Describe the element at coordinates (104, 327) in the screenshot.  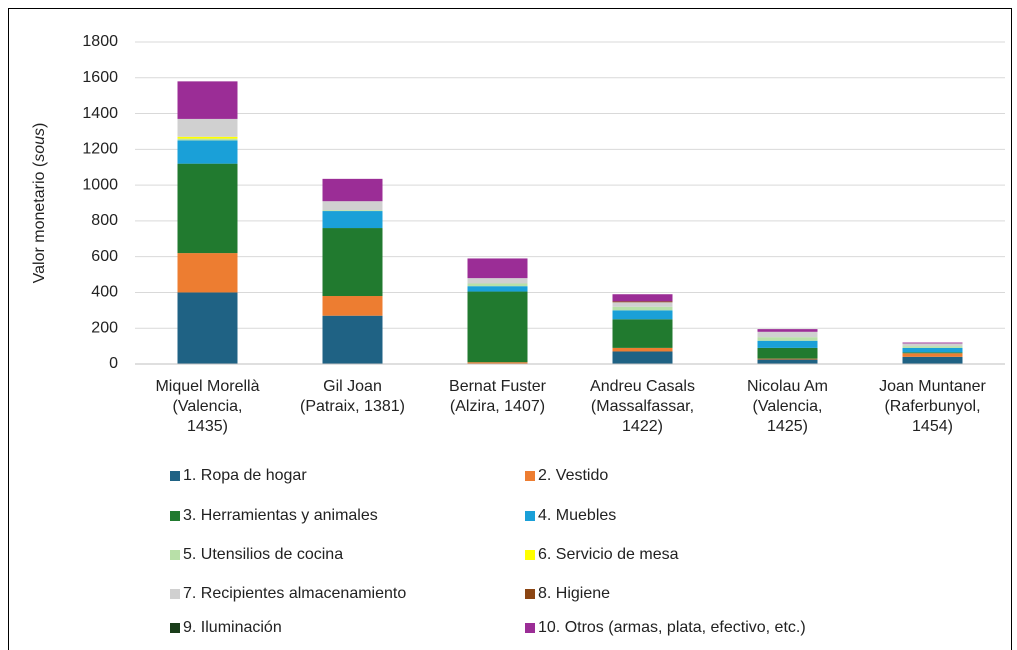
I see `y-tick-label: 200` at that location.